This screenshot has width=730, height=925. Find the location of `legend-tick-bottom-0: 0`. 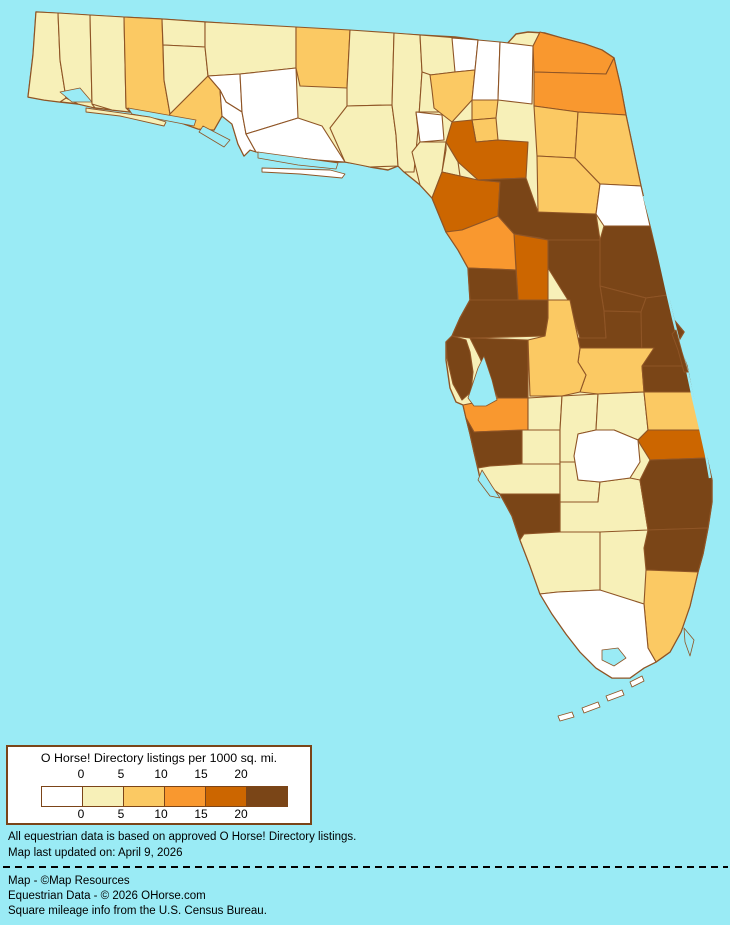

legend-tick-bottom-0: 0 is located at coordinates (81, 814).